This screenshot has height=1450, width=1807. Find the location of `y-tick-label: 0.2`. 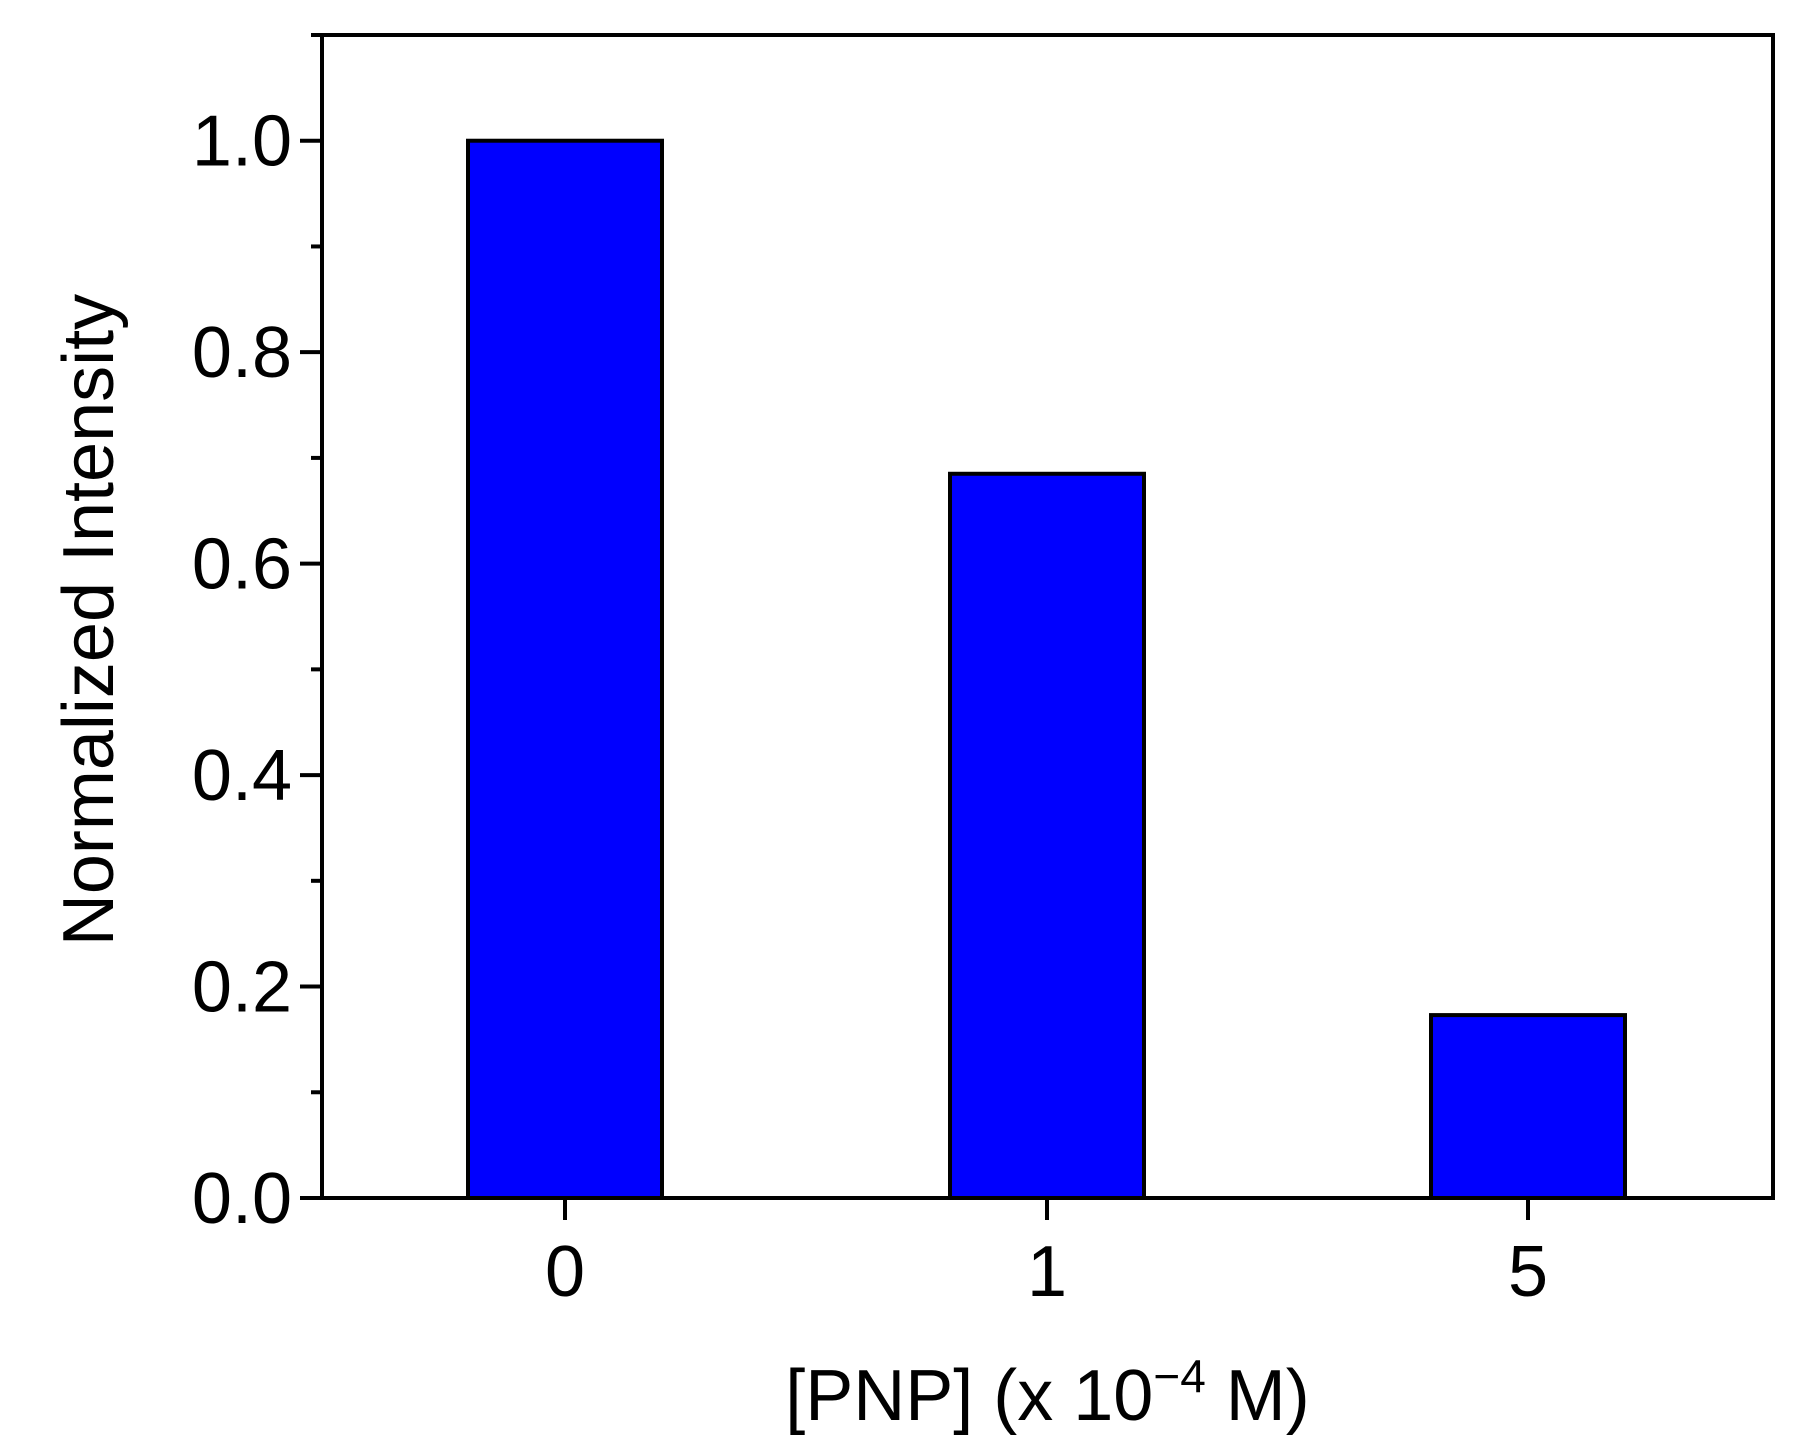

y-tick-label: 0.2 is located at coordinates (242, 988).